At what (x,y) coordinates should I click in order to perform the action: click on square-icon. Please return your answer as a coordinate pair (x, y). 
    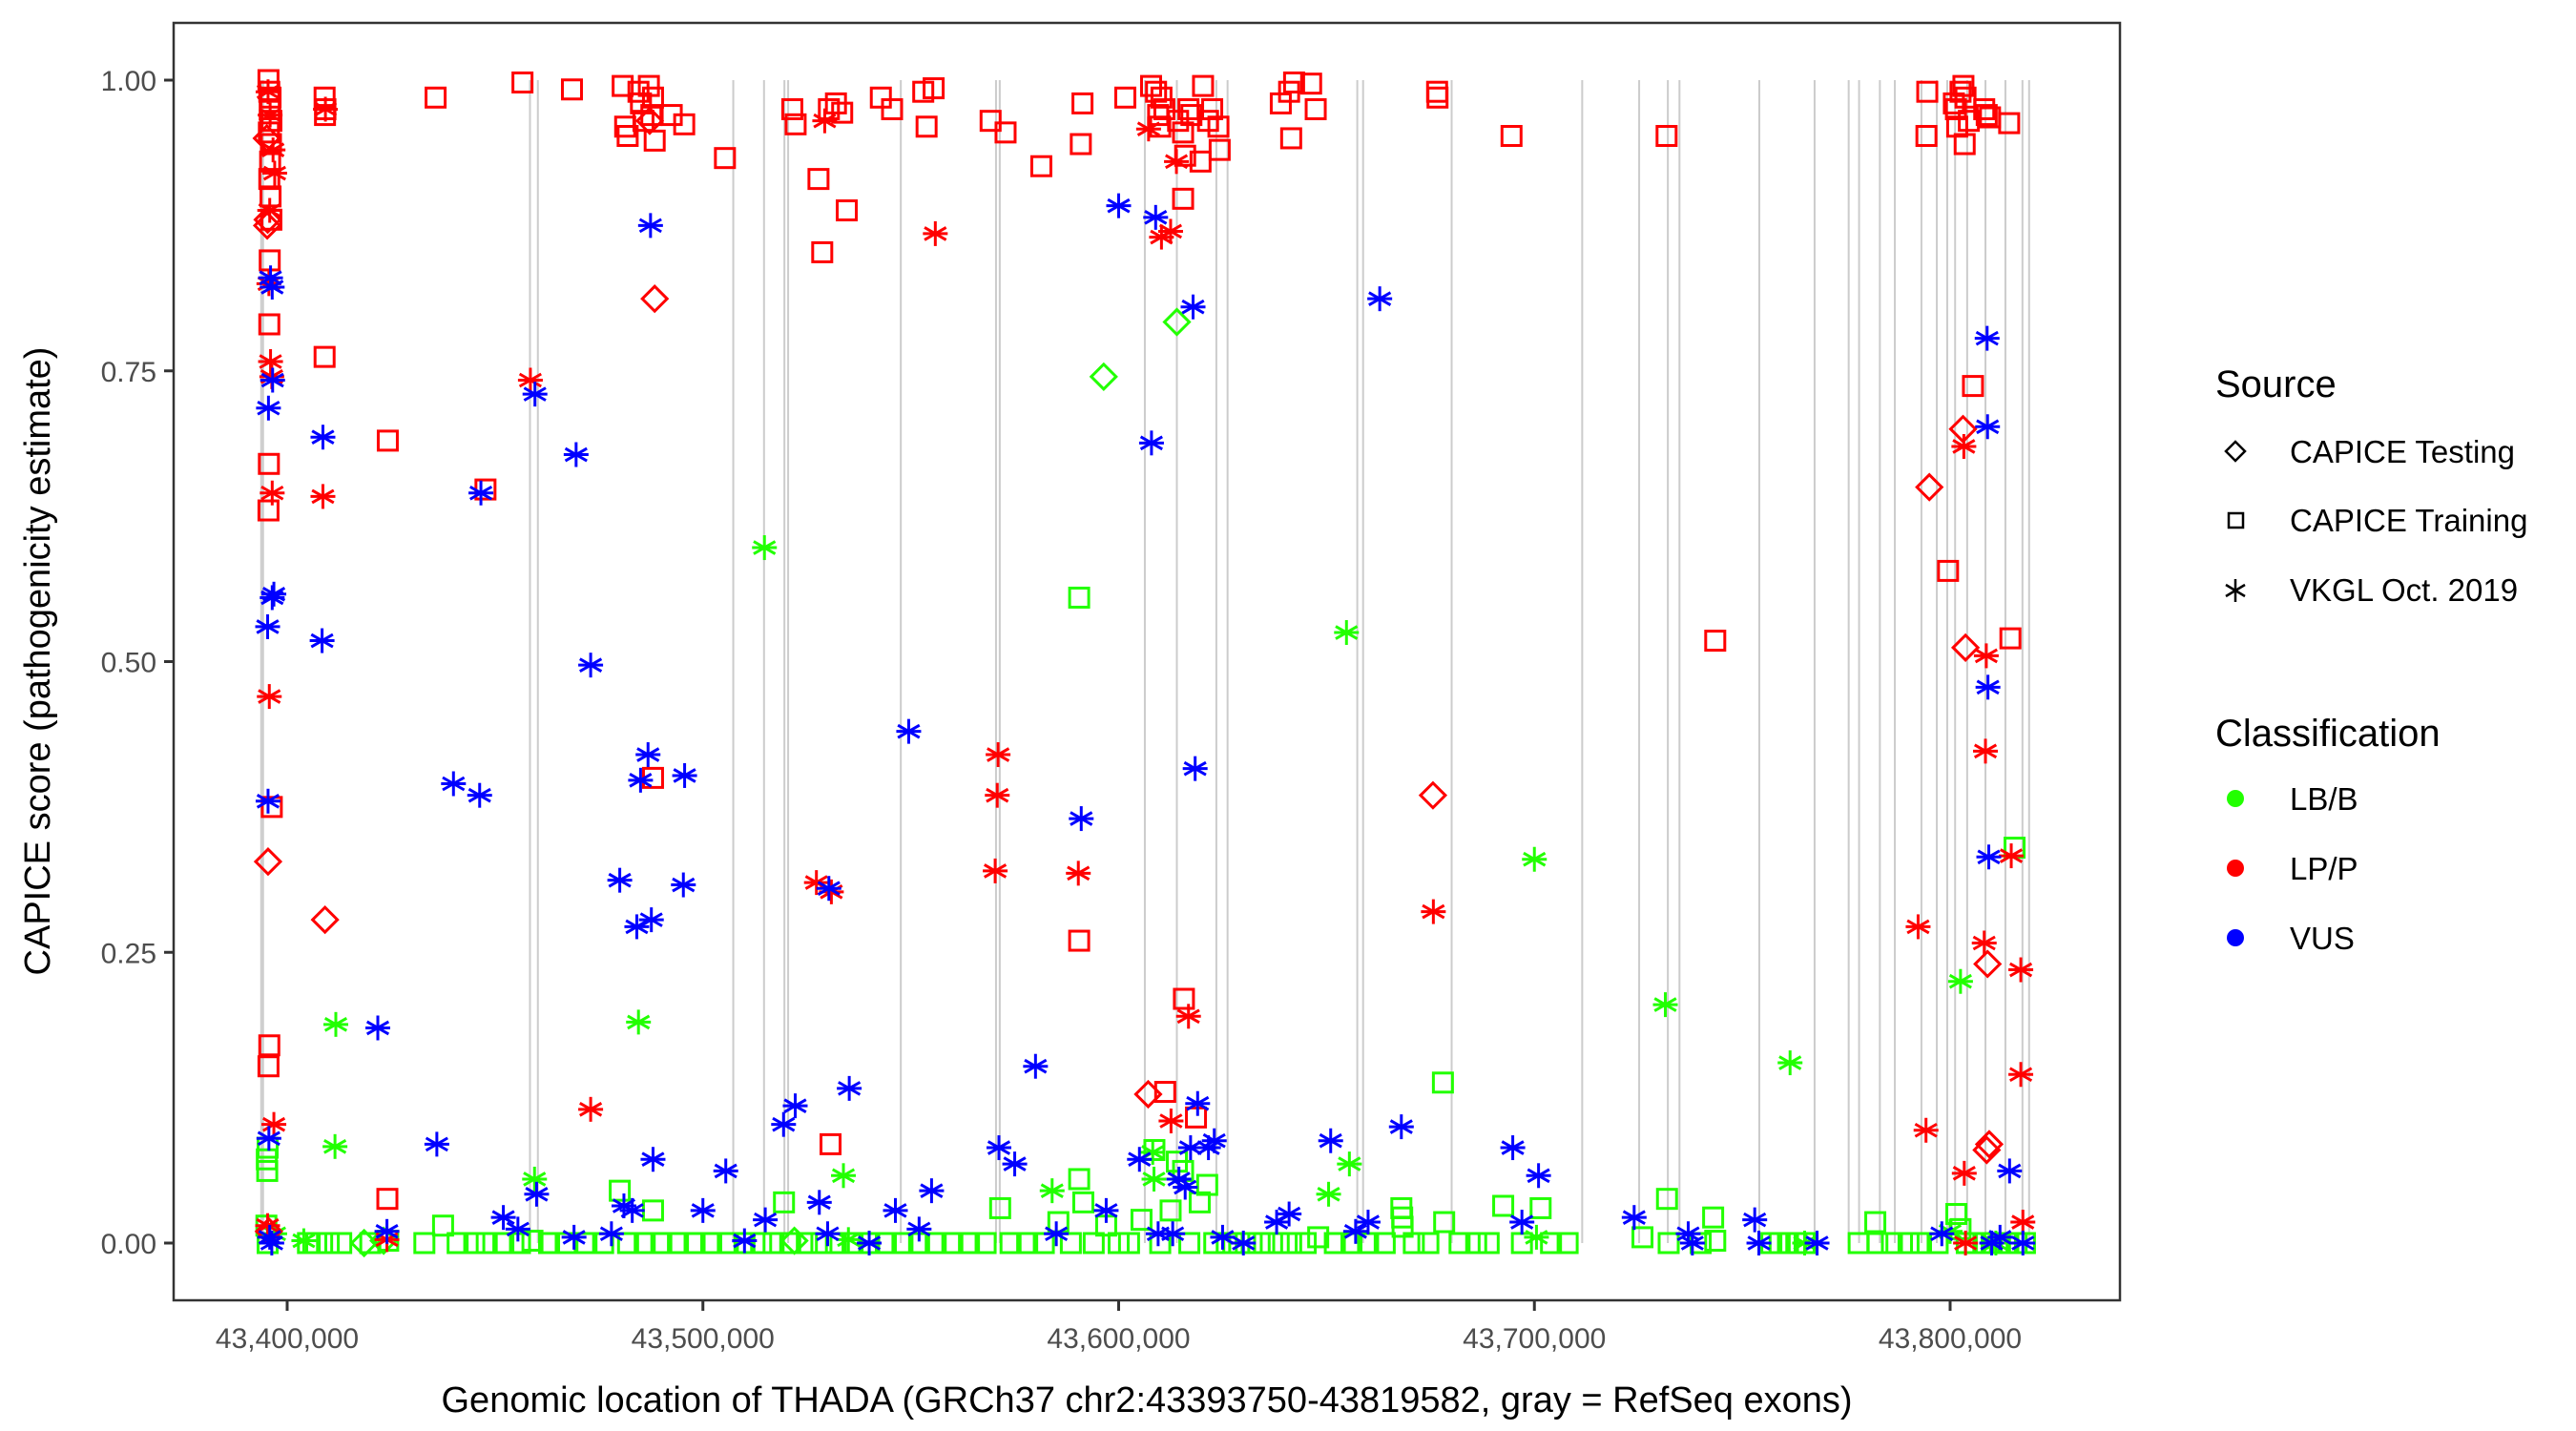
    Looking at the image, I should click on (2236, 520).